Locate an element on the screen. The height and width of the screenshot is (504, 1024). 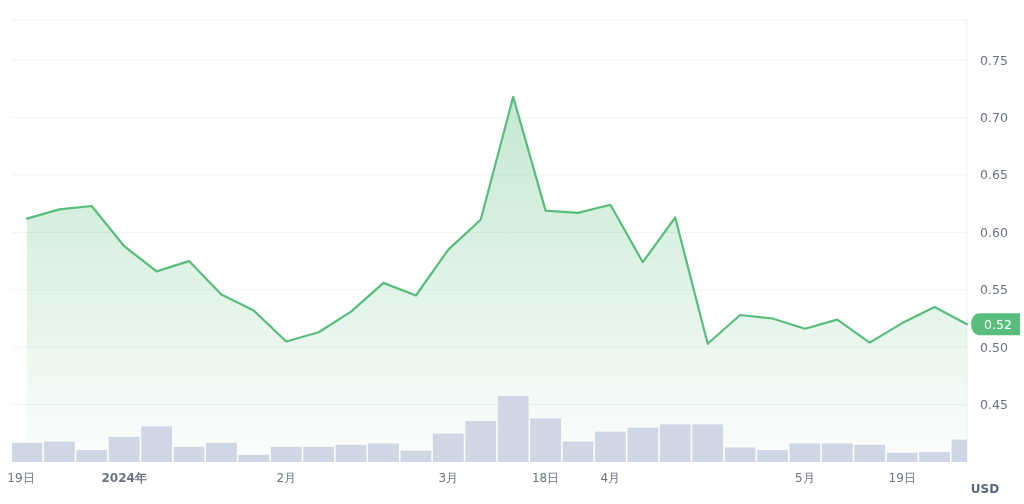
y-tick-label: 0.55 is located at coordinates (994, 290).